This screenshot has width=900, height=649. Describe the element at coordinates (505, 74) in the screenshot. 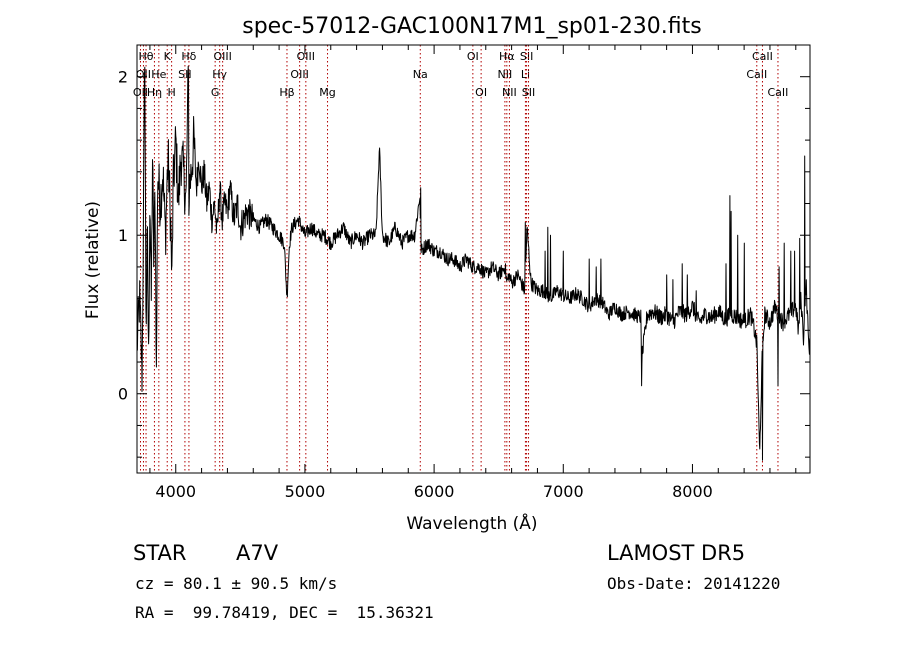

I see `marker-label-19: NII` at that location.